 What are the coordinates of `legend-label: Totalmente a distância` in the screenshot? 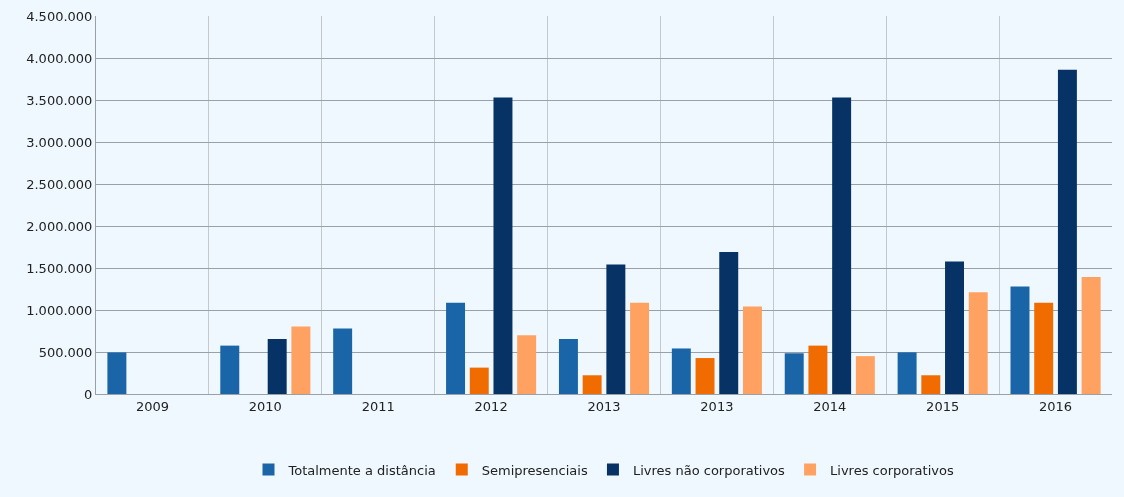 It's located at (361, 470).